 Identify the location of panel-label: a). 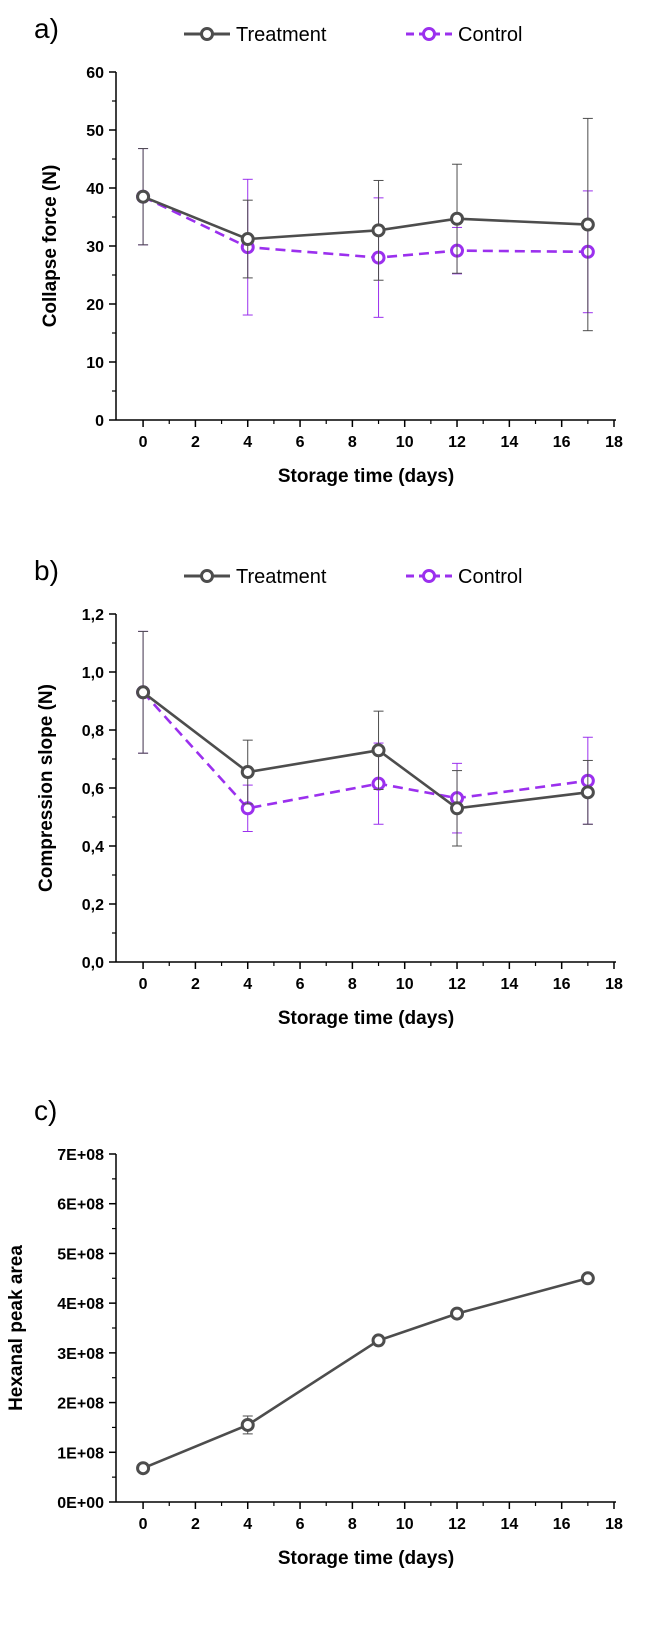
(46, 28).